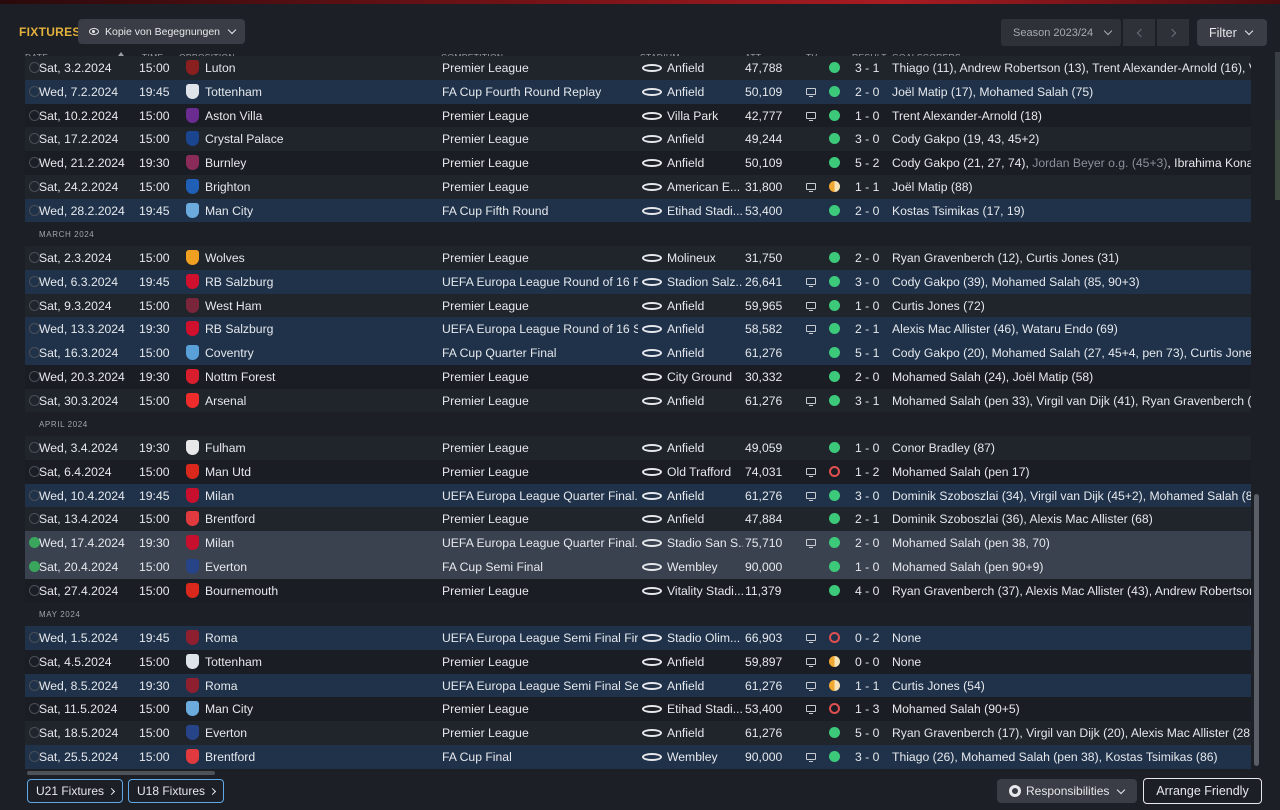 This screenshot has width=1280, height=810. Describe the element at coordinates (764, 139) in the screenshot. I see `attendance: 49,244` at that location.